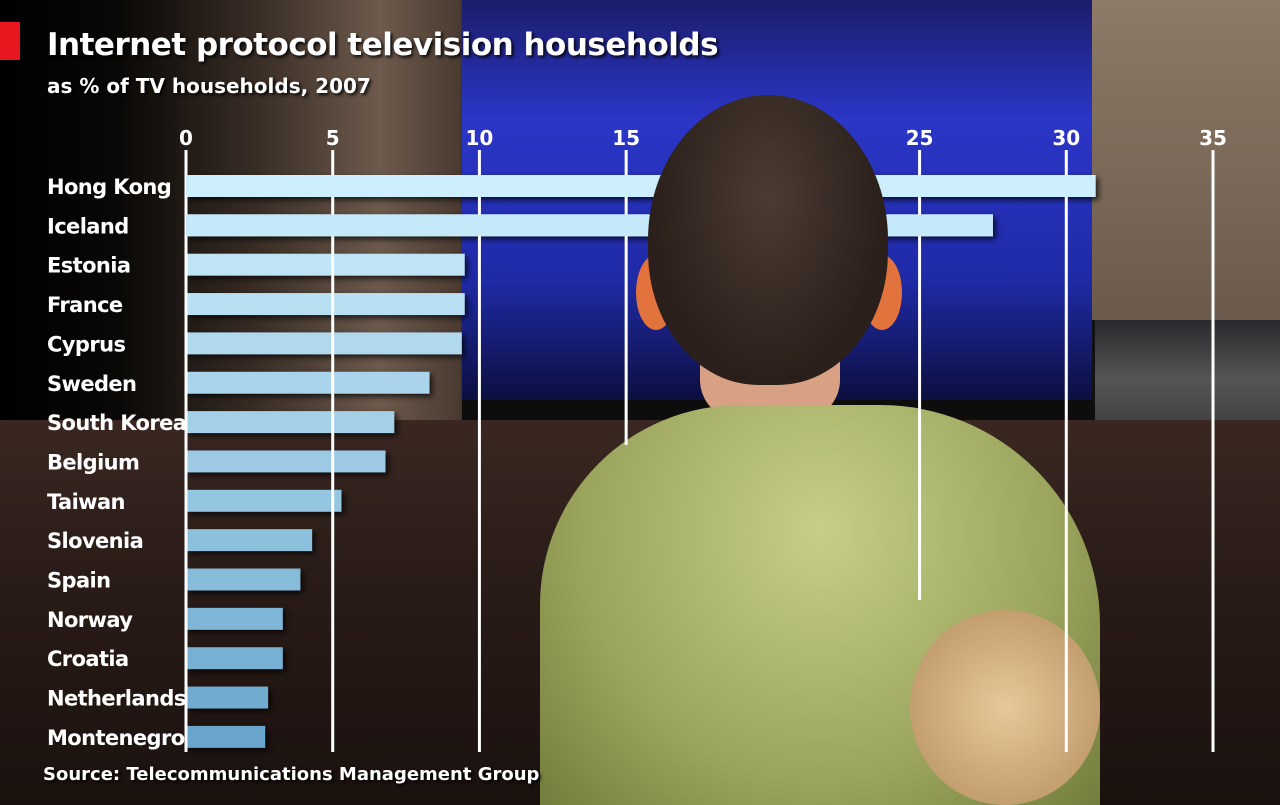 The height and width of the screenshot is (805, 1280). What do you see at coordinates (333, 138) in the screenshot?
I see `x-tick-label: 5` at bounding box center [333, 138].